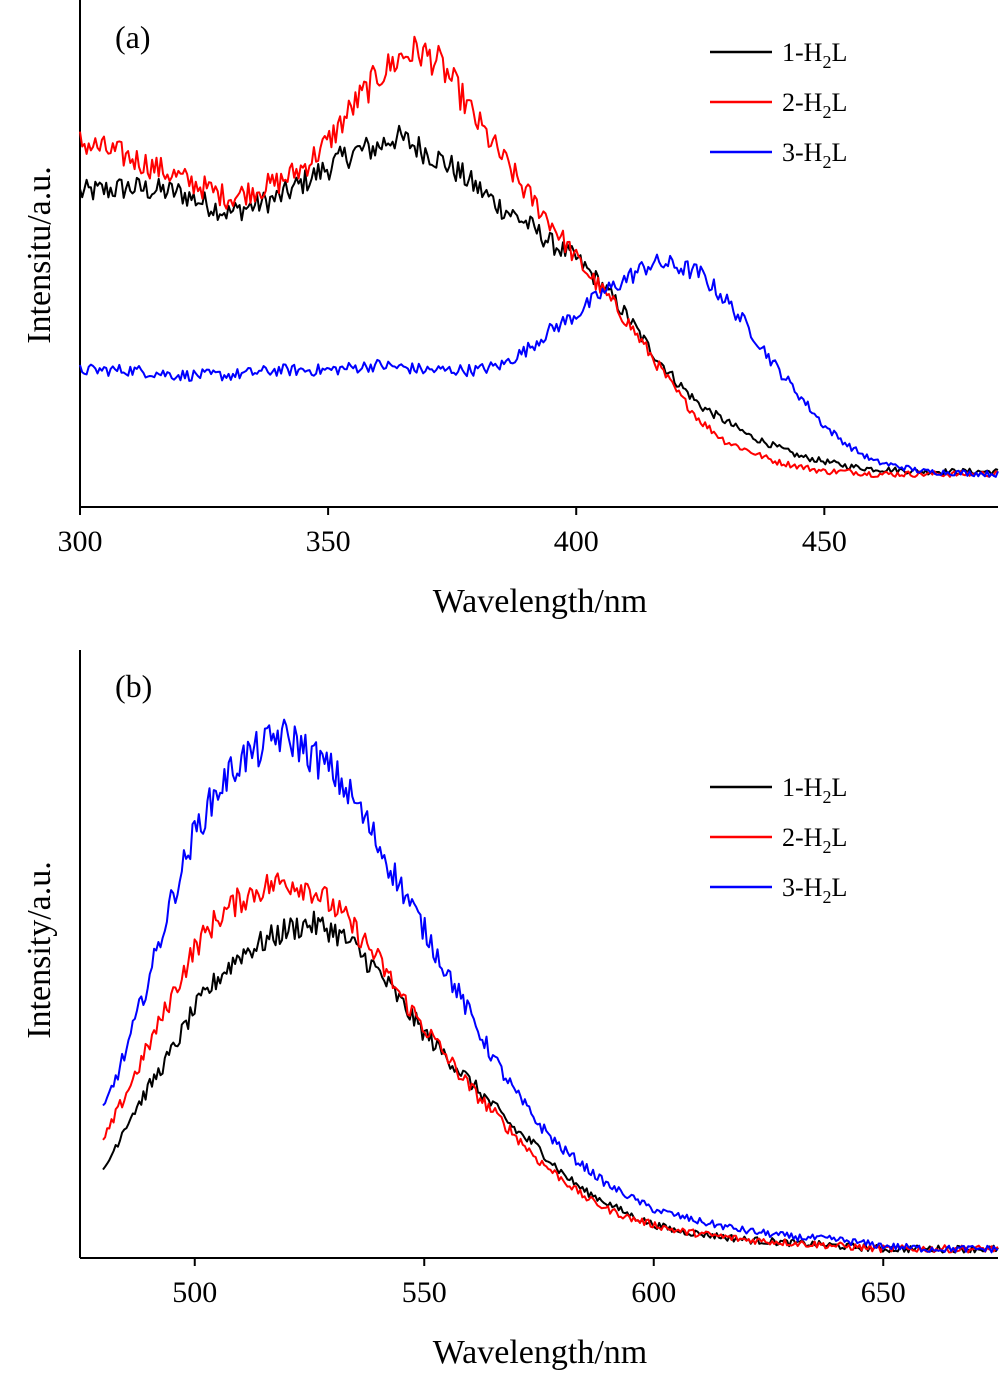 The width and height of the screenshot is (1000, 1377). I want to click on x-tick-label-b: 650, so click(883, 1292).